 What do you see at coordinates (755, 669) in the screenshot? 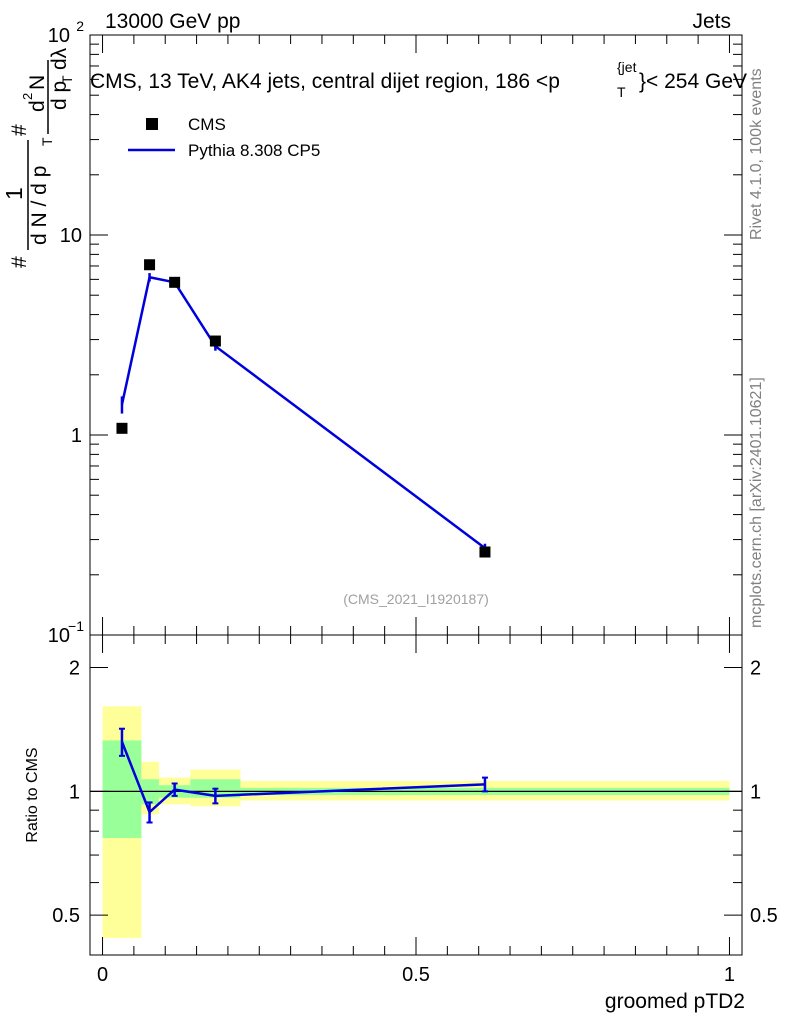
I see `ratio-ytick-label-right-2: 2` at bounding box center [755, 669].